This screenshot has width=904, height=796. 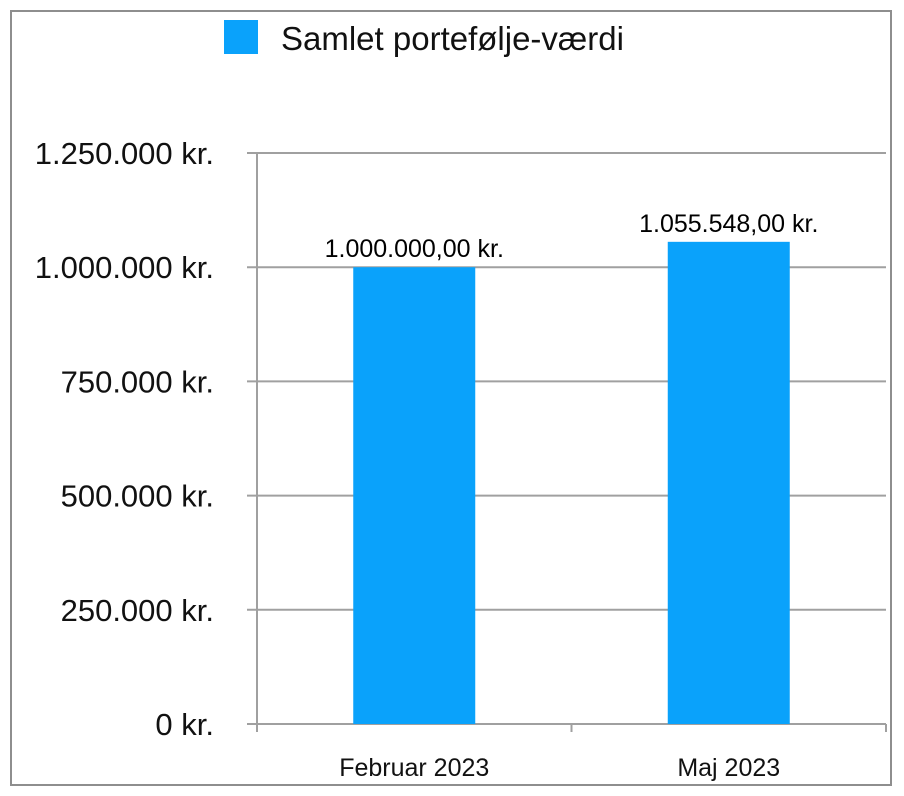 I want to click on x-tick-label: Maj 2023, so click(x=728, y=768).